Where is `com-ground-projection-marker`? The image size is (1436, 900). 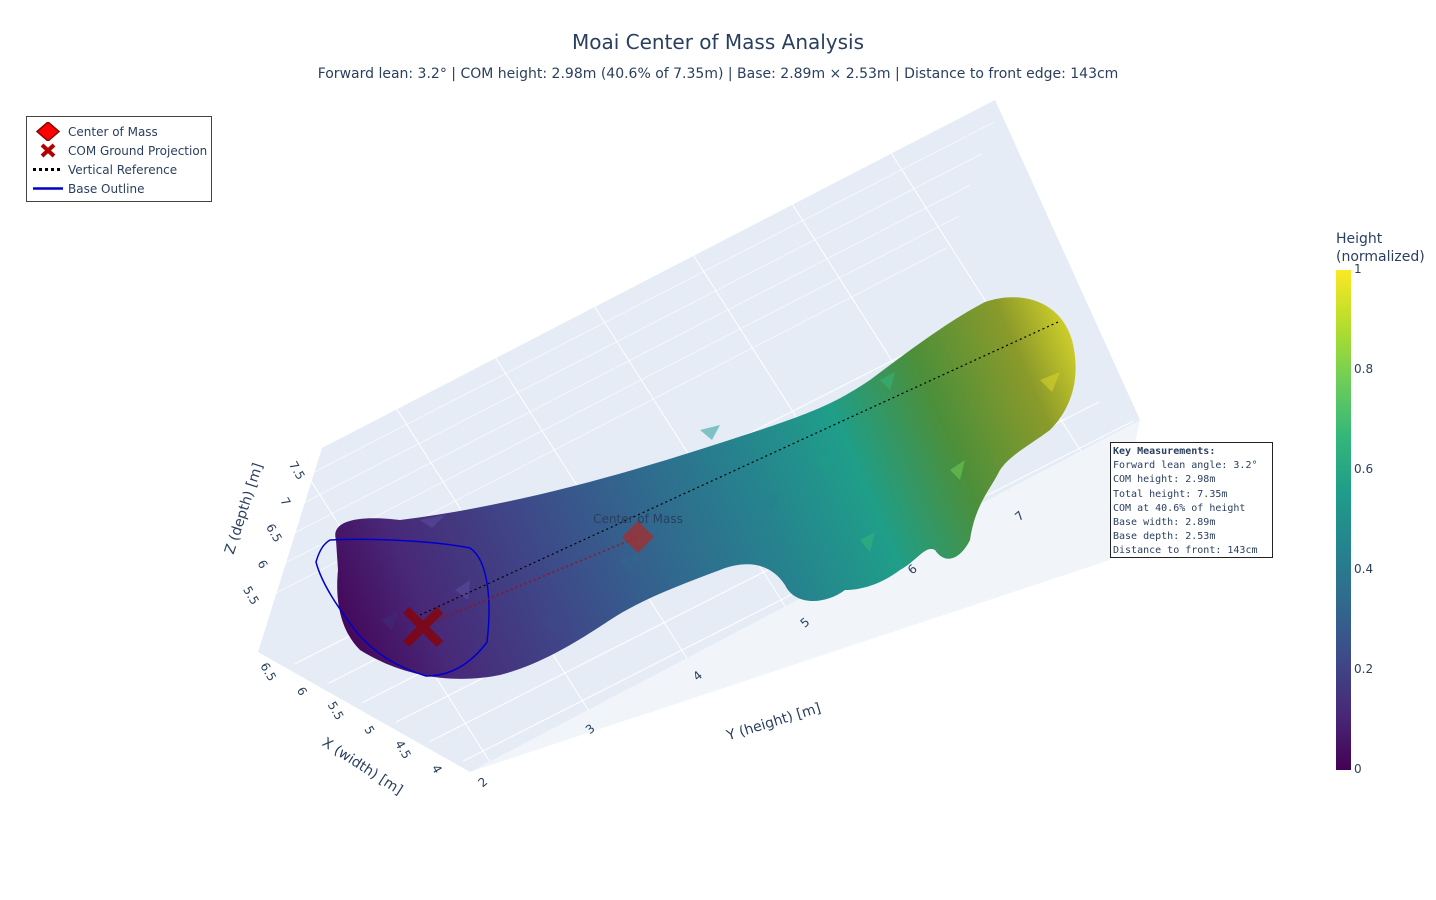
com-ground-projection-marker is located at coordinates (423, 627).